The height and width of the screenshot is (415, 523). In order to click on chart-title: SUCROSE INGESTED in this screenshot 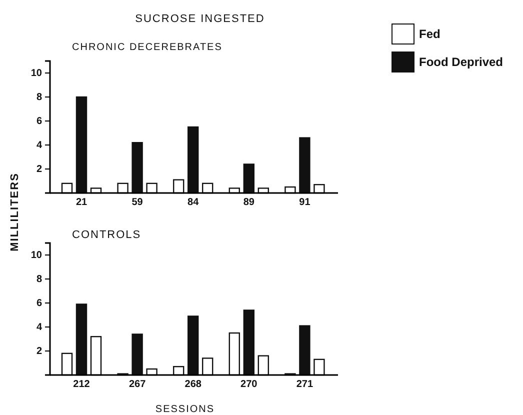, I will do `click(200, 19)`.